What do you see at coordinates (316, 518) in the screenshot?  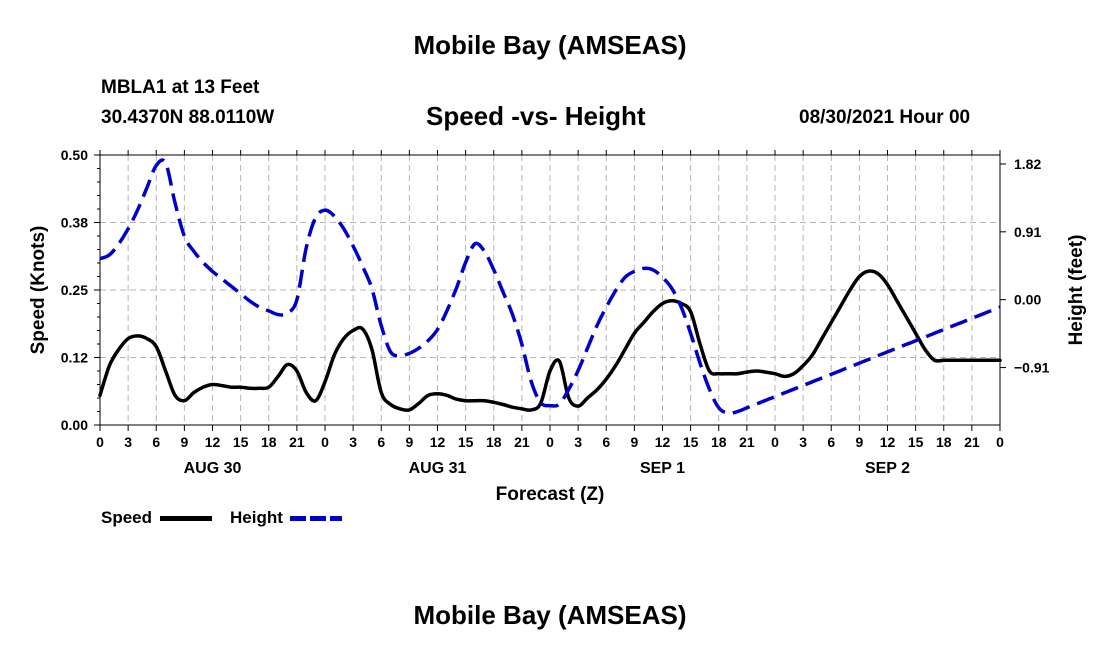 I see `legend-height-swatch` at bounding box center [316, 518].